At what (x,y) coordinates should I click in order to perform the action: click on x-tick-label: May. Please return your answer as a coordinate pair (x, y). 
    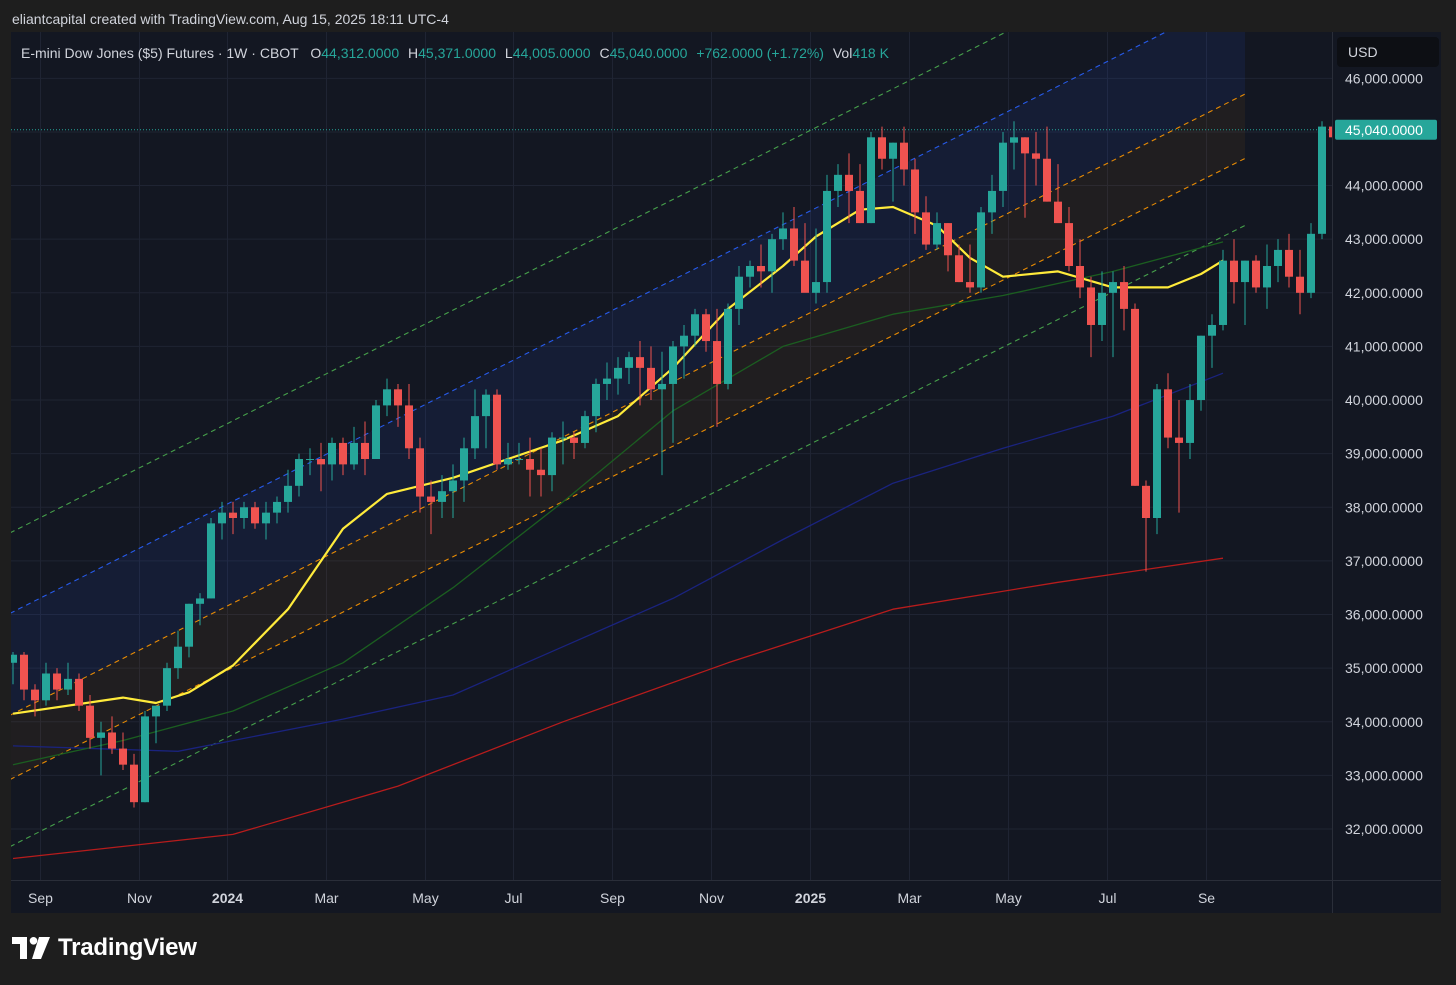
    Looking at the image, I should click on (1008, 898).